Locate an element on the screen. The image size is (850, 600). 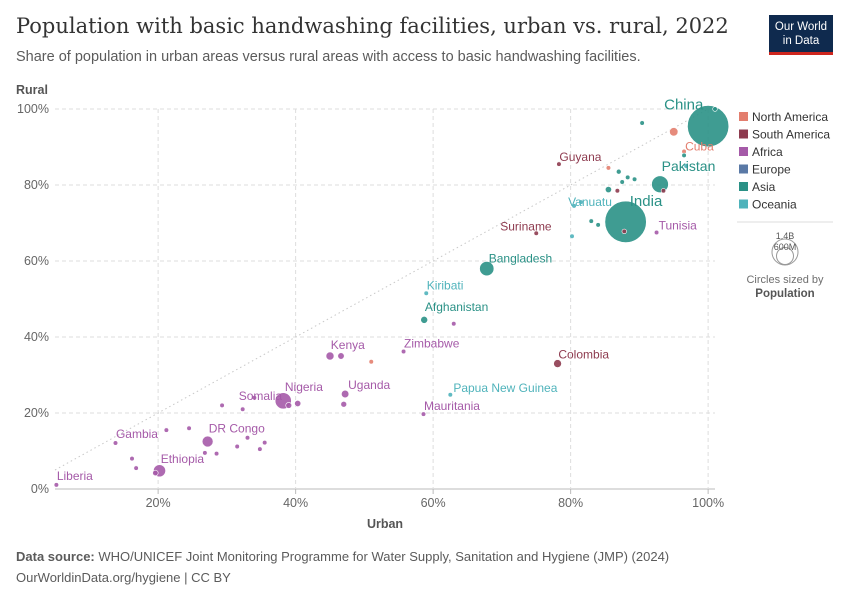
label-kiribati: Kiribati is located at coordinates (445, 285).